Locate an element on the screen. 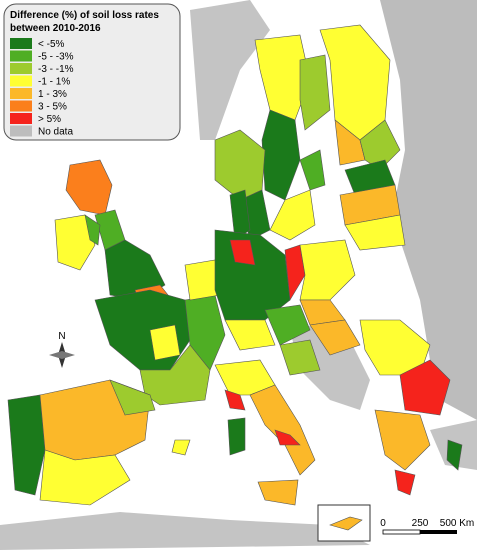  legend-label: > 5% is located at coordinates (49, 119).